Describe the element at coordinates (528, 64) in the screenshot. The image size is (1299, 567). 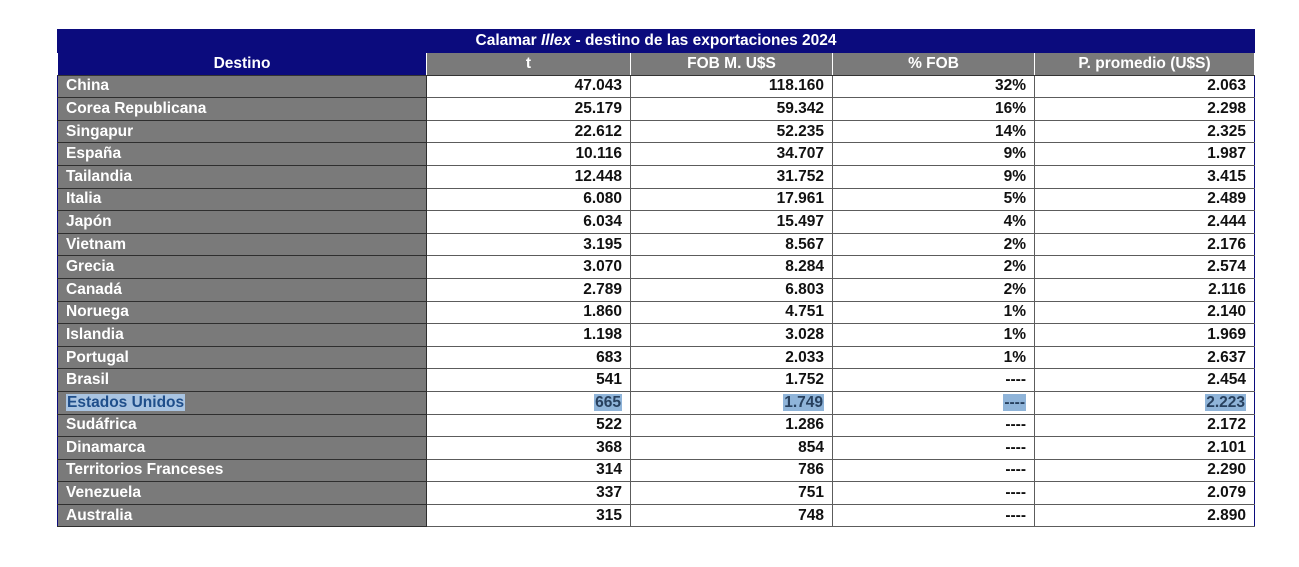
I see `column-header-t: t` at that location.